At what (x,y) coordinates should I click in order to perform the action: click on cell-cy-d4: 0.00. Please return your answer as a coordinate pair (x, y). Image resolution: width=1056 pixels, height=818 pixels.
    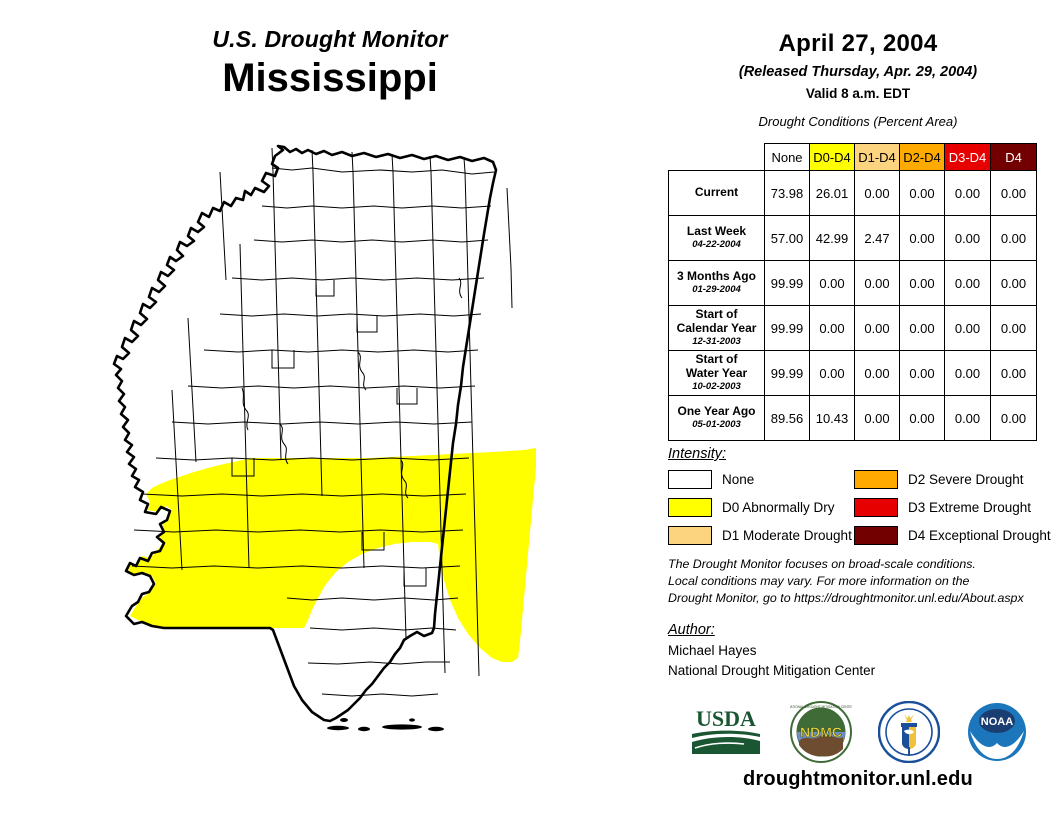
    Looking at the image, I should click on (1013, 328).